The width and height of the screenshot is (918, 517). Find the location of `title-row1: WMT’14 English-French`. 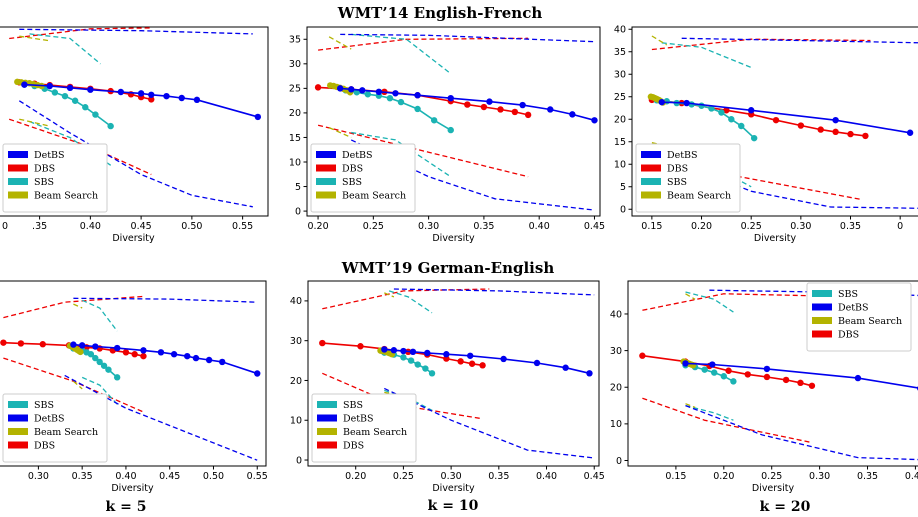

title-row1: WMT’14 English-French is located at coordinates (440, 13).